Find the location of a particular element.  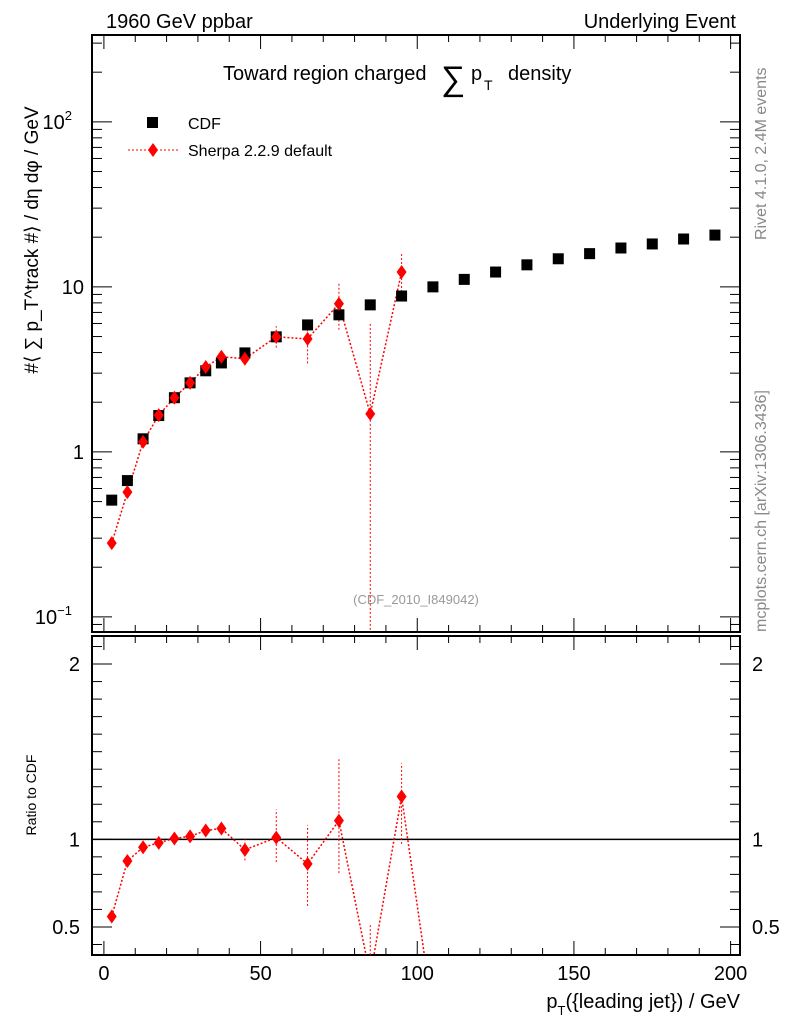

header-right: Underlying Event is located at coordinates (660, 22).